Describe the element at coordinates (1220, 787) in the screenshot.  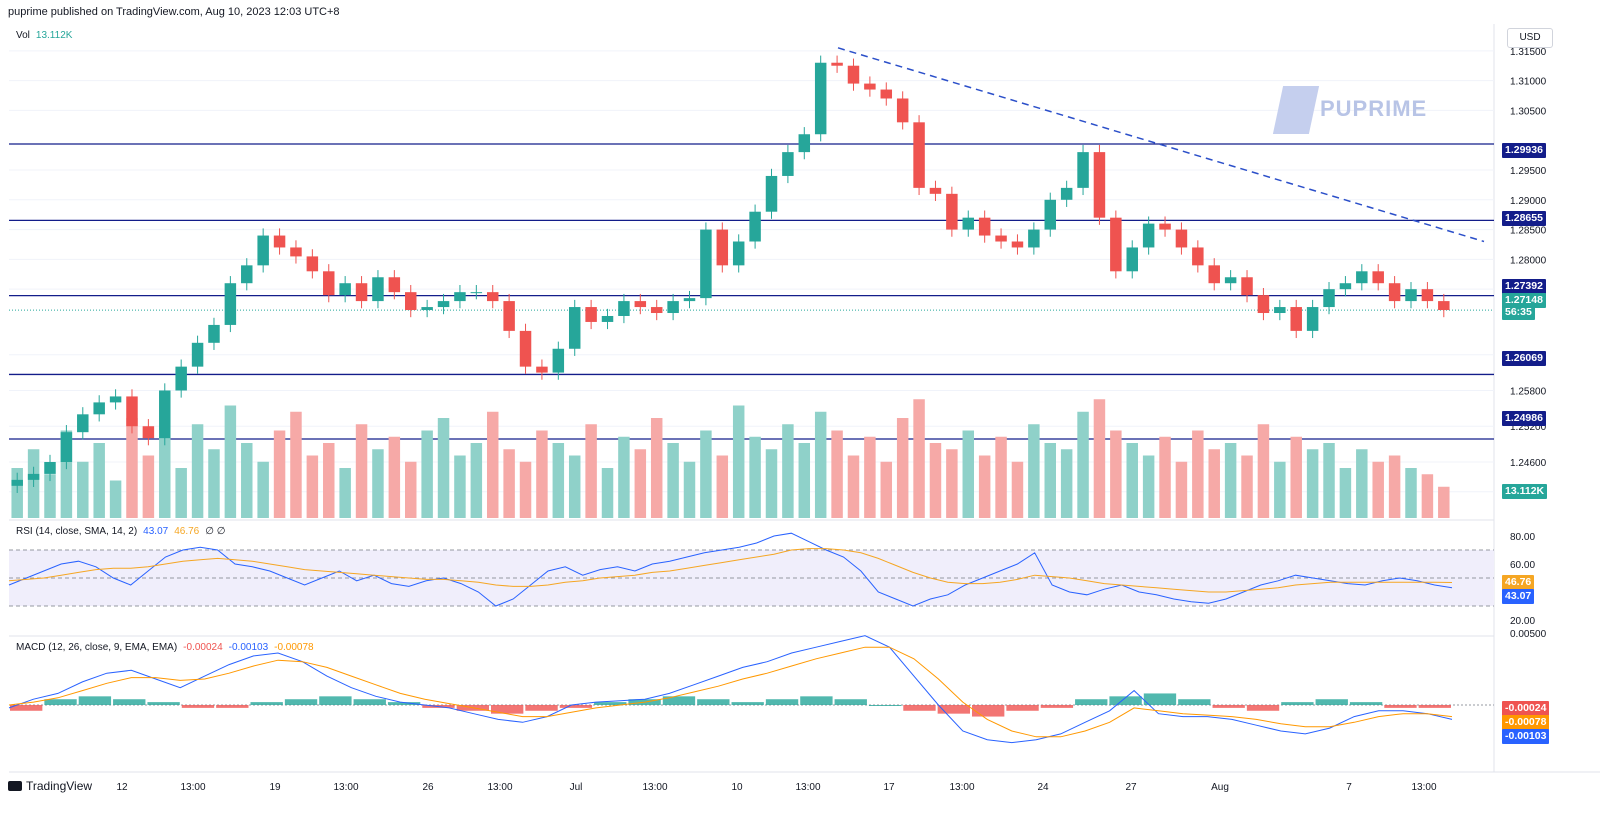
I see `x-tick-label: Aug` at that location.